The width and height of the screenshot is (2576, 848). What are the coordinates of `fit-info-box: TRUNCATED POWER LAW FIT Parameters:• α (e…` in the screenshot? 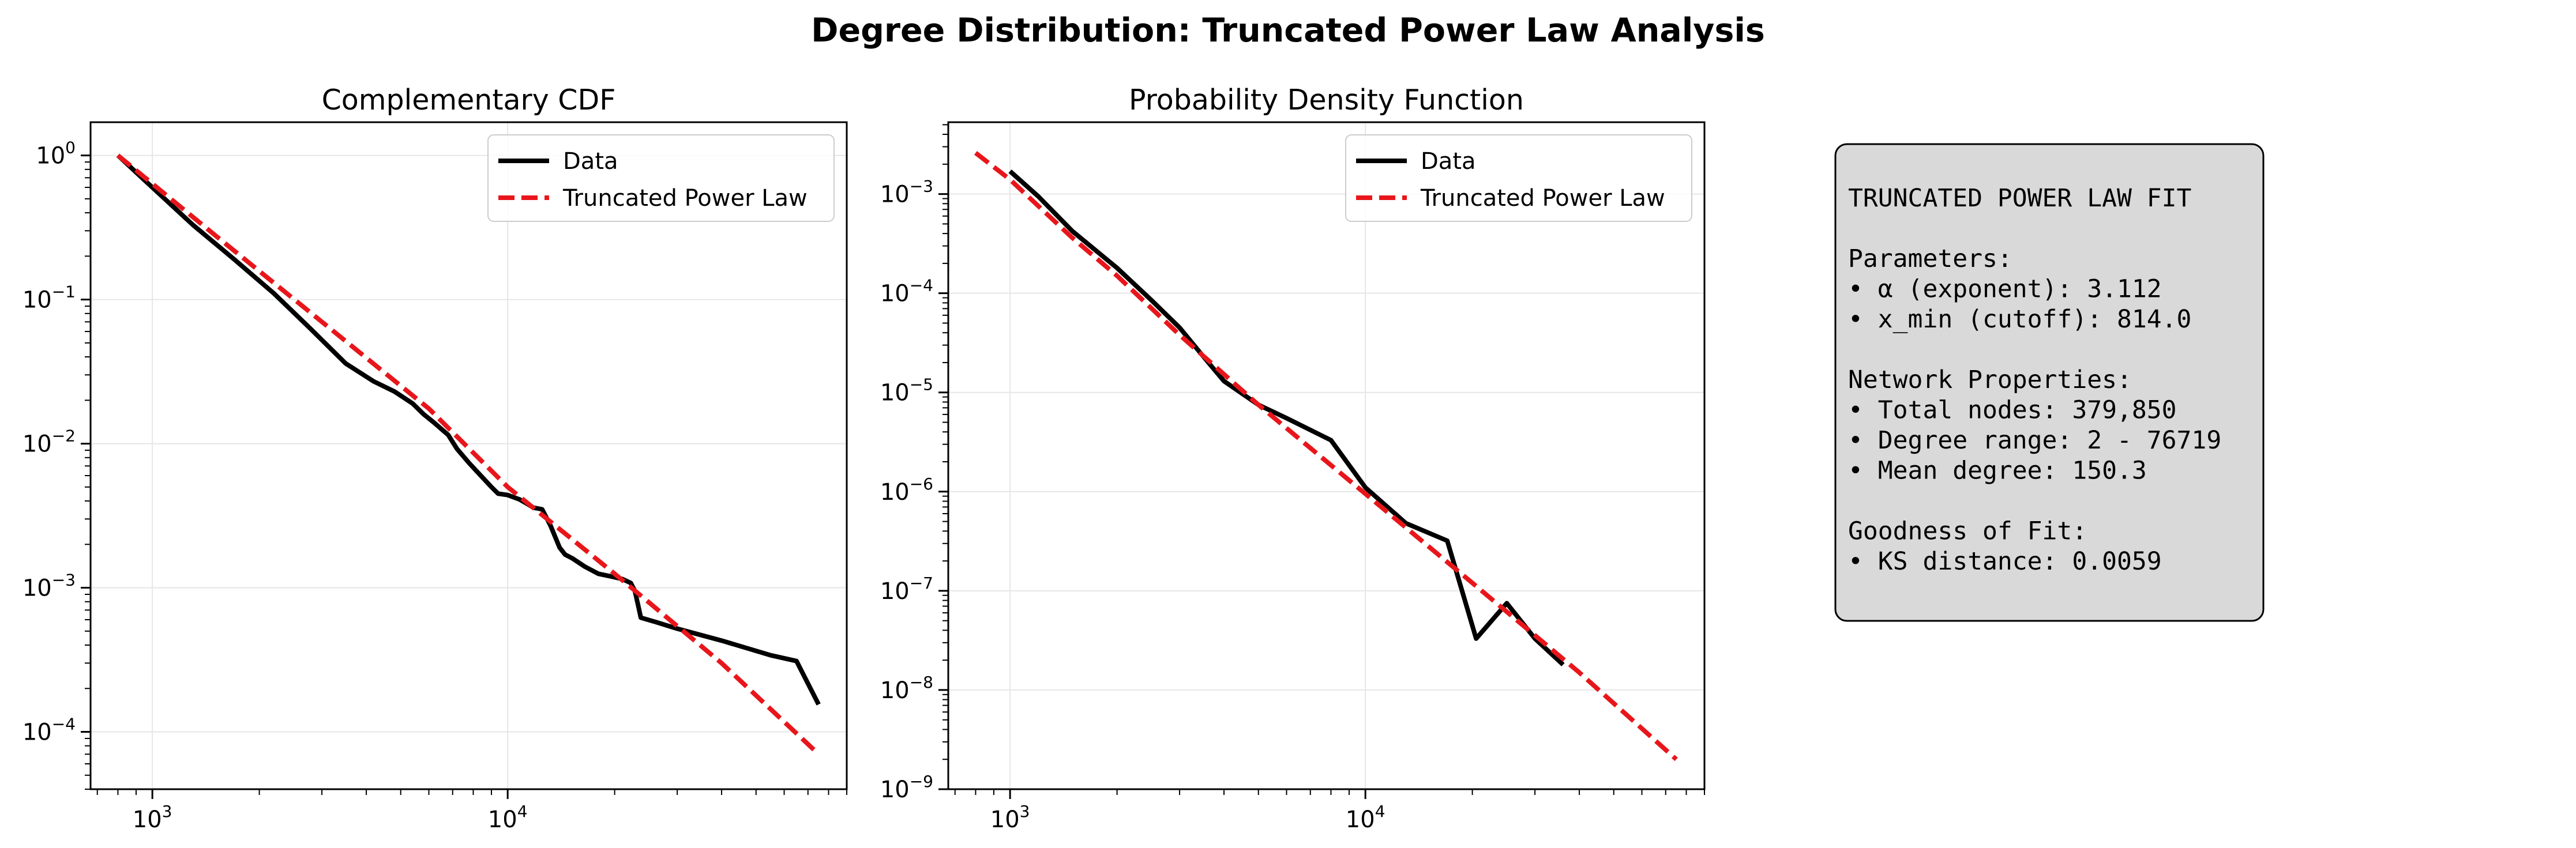 It's located at (2049, 383).